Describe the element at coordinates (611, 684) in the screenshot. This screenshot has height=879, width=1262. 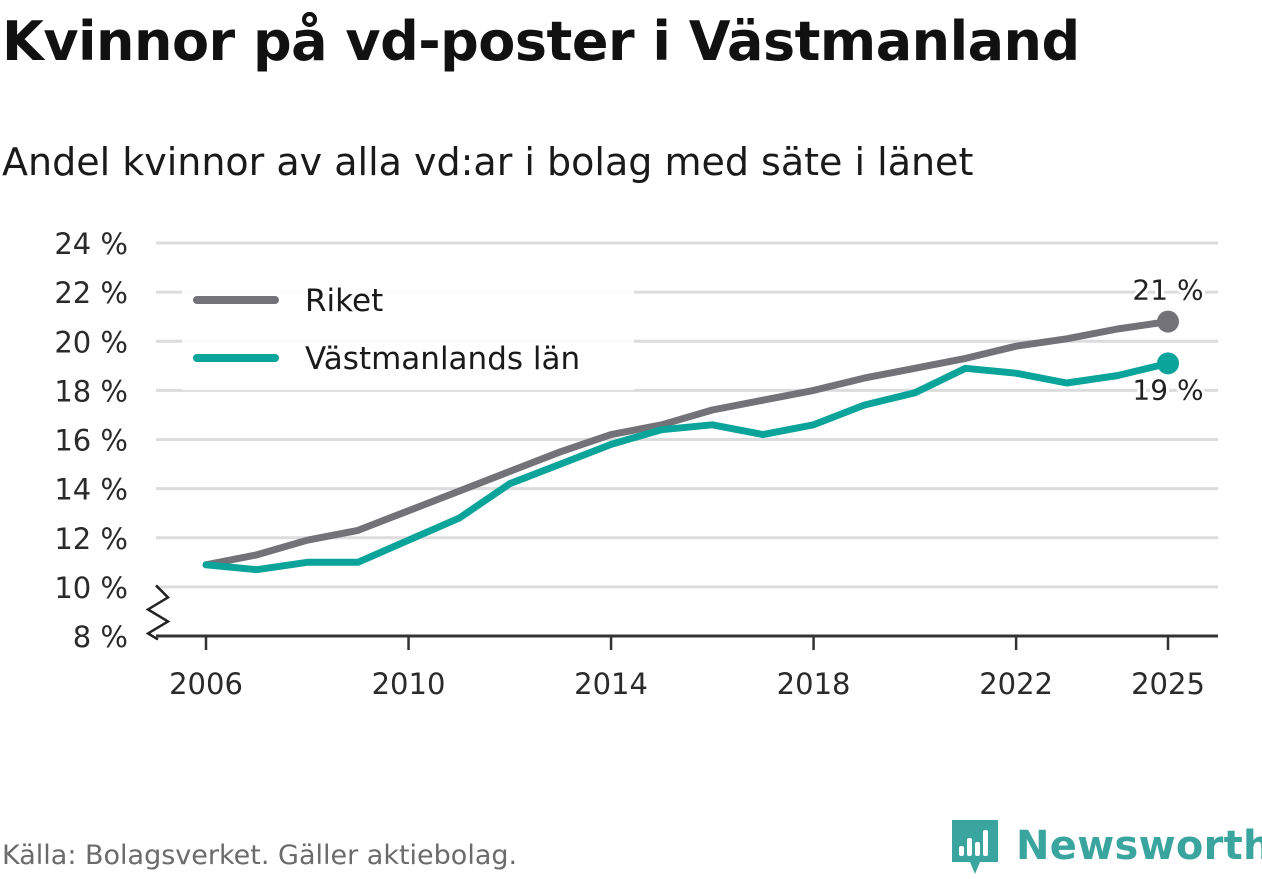
I see `x-tick-label-2014: 2014` at that location.